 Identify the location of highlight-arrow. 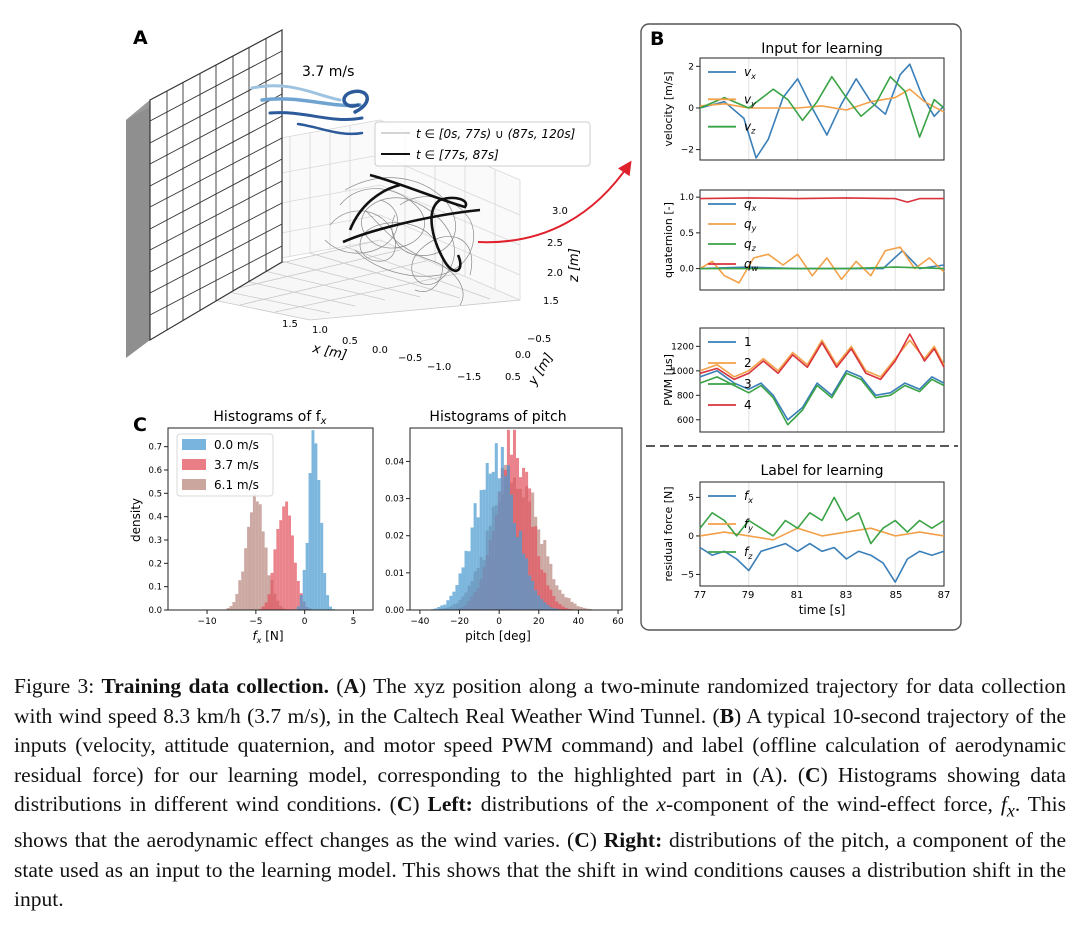
(554, 202).